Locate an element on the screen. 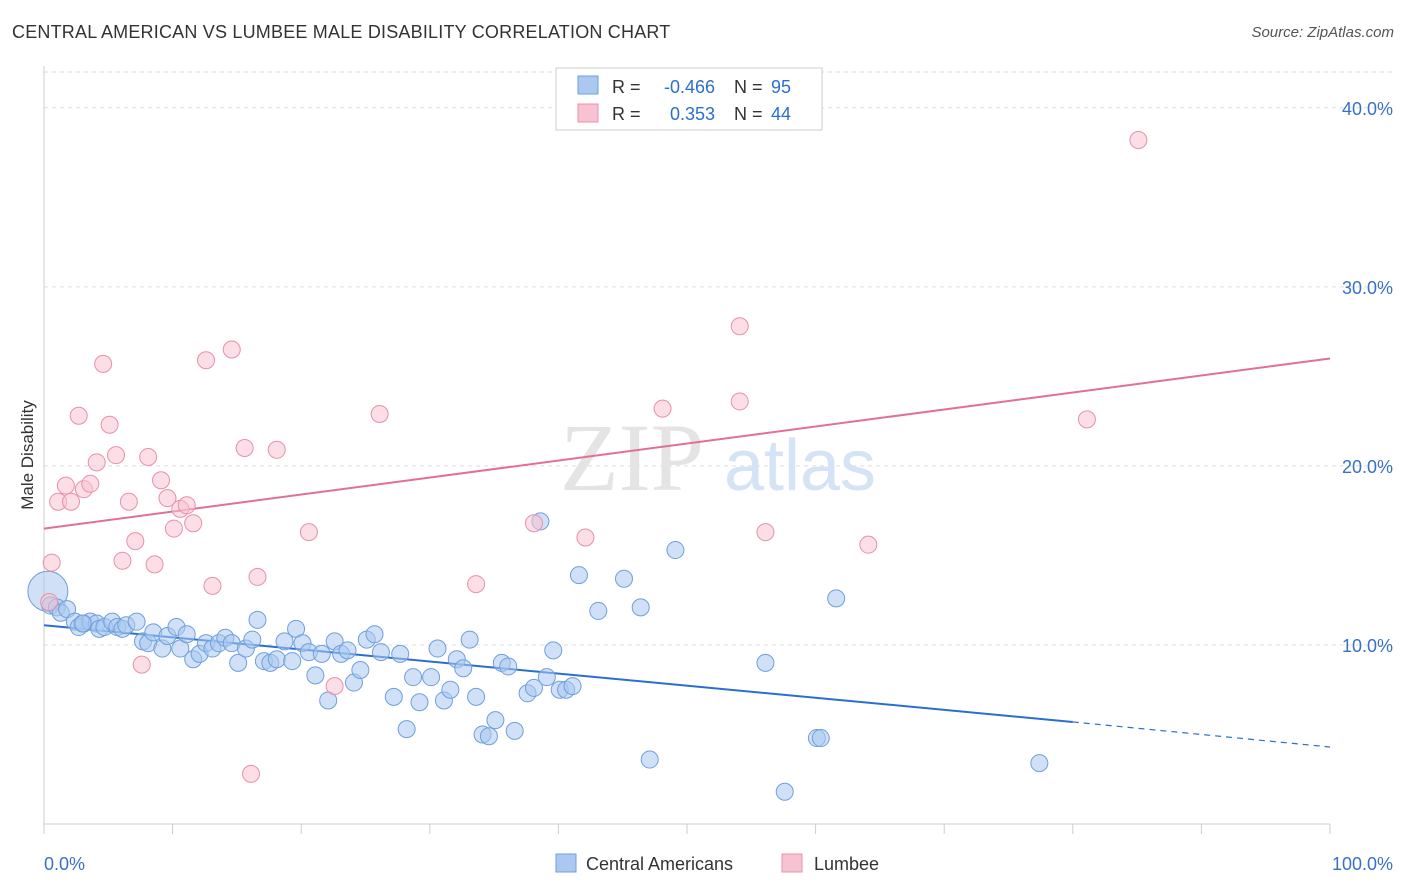 The height and width of the screenshot is (892, 1406). x-tick-labels: 0.0% 100.0% is located at coordinates (718, 864).